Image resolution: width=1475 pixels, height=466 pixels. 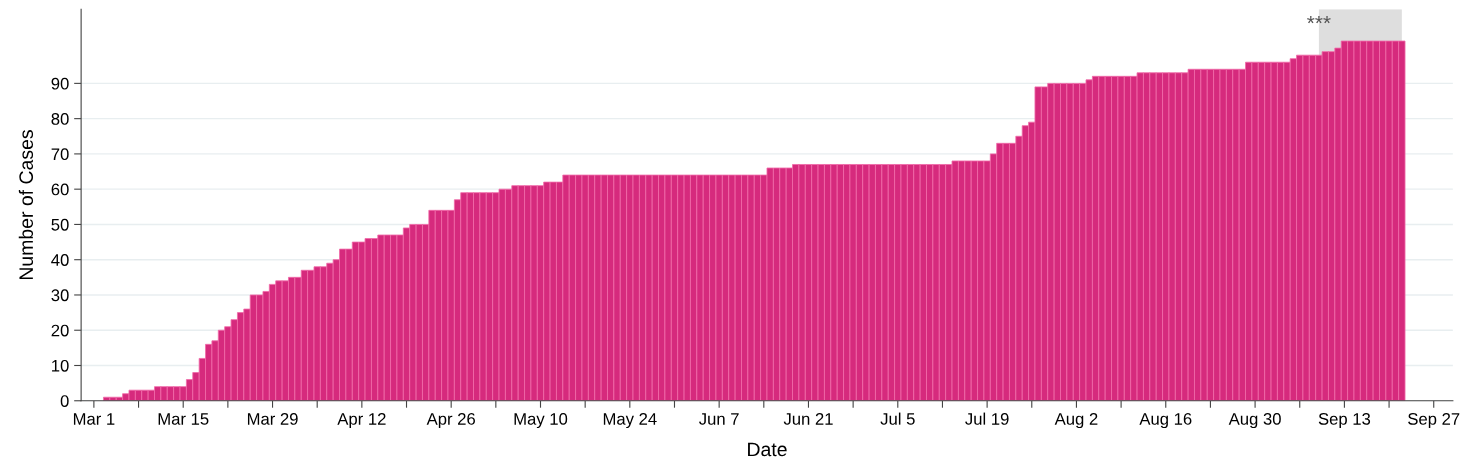 I want to click on y-tick-label: 0, so click(x=64, y=401).